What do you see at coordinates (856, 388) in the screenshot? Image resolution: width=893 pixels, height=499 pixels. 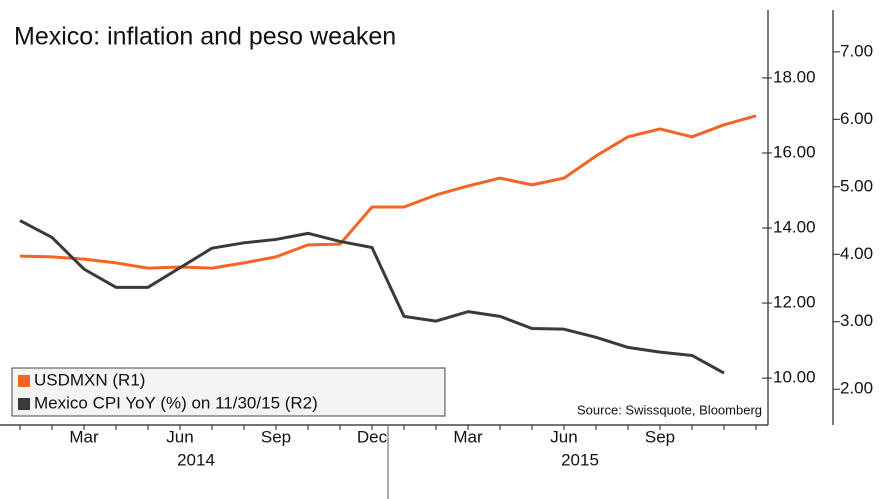 I see `y2-tick-label: 2.00` at bounding box center [856, 388].